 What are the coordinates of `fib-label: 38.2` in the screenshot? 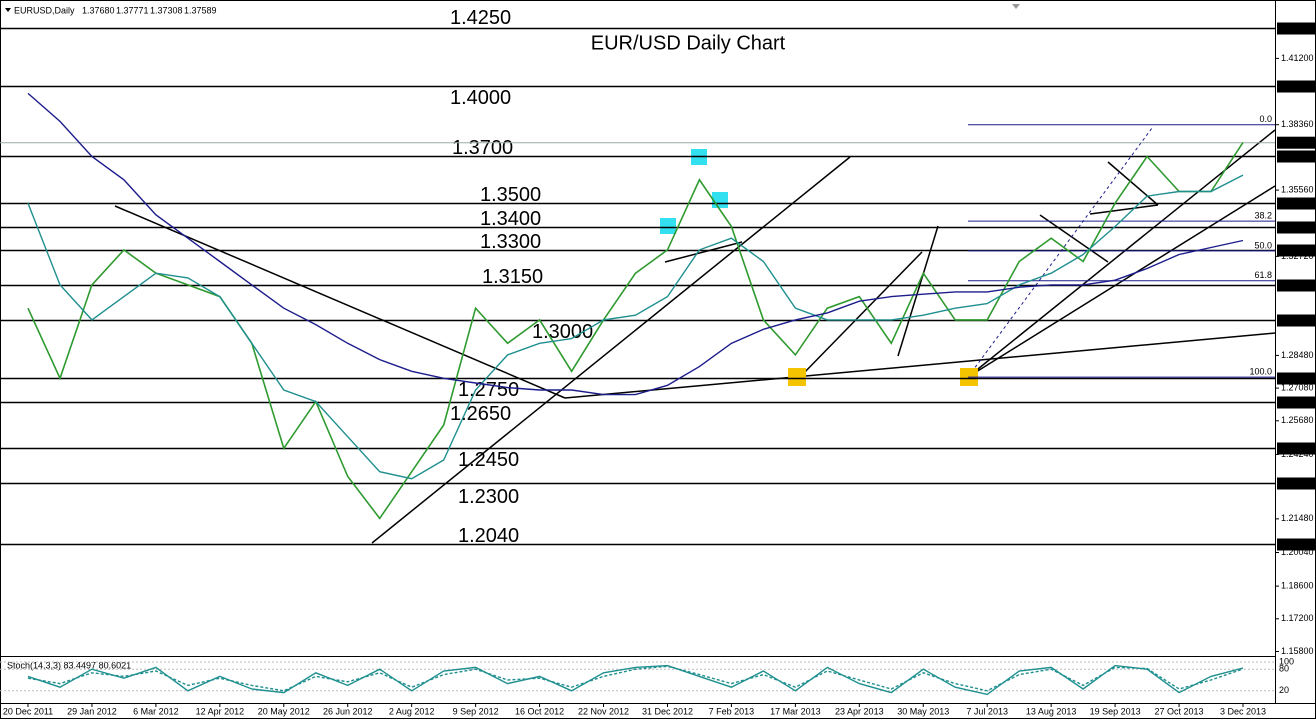 It's located at (1263, 215).